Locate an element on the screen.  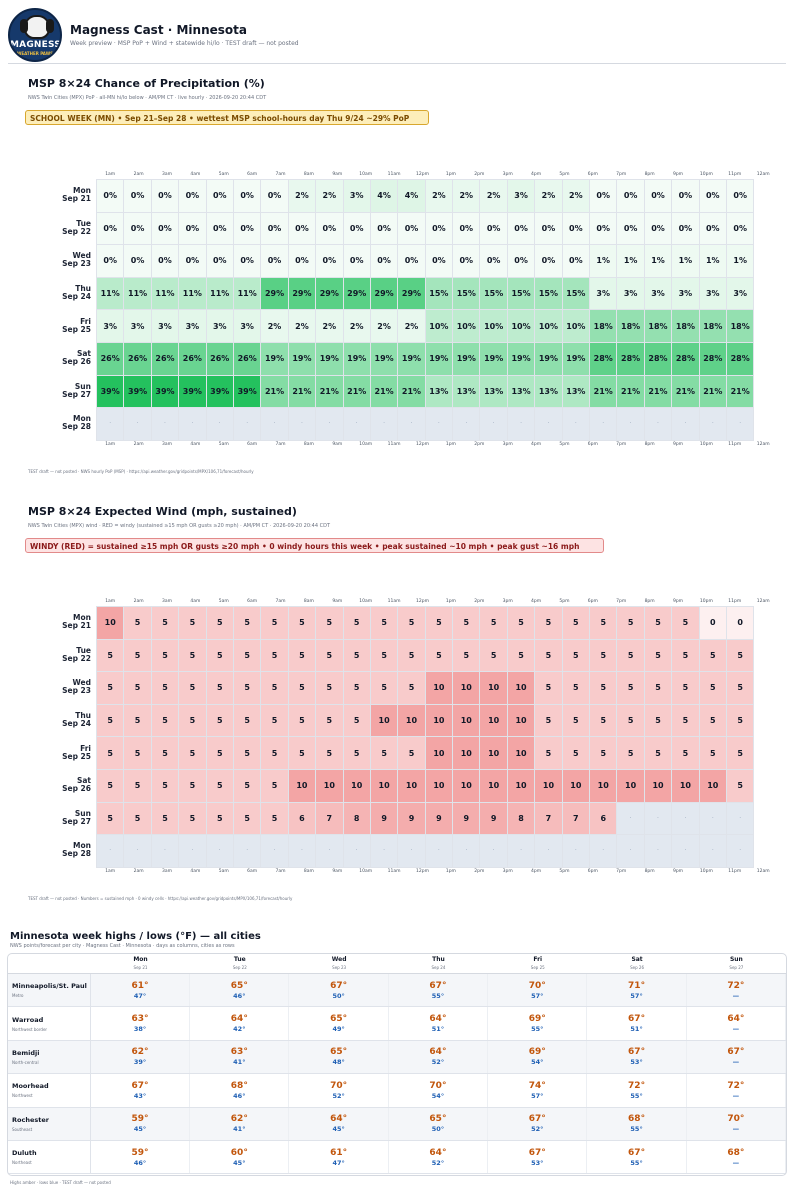
heat-cell: 7 is located at coordinates (548, 818).